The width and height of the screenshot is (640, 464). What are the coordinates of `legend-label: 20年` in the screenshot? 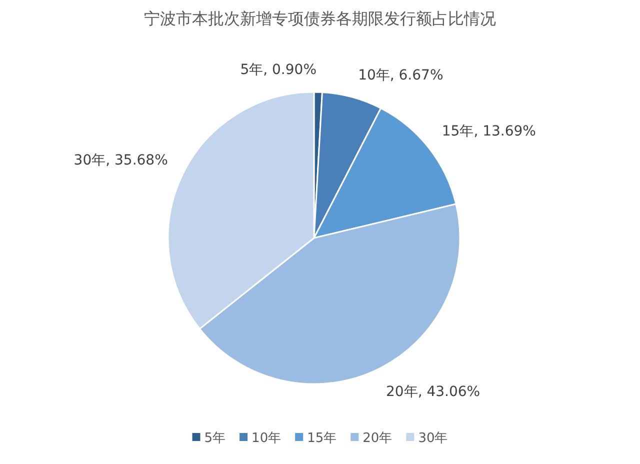 It's located at (377, 438).